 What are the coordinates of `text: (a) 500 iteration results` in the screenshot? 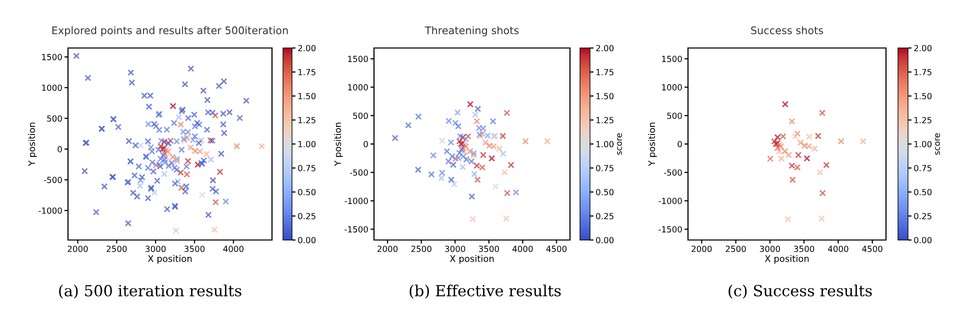 It's located at (150, 291).